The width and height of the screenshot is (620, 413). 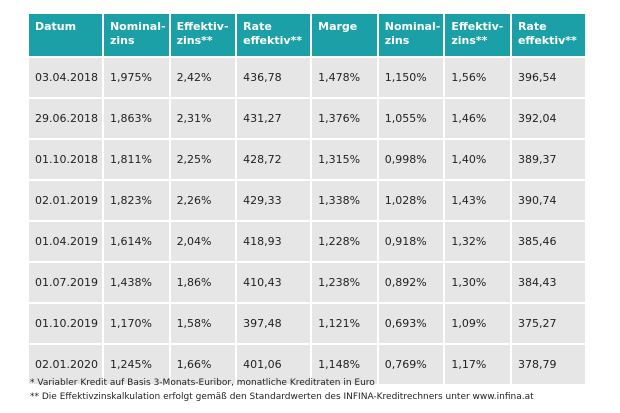 What do you see at coordinates (344, 159) in the screenshot?
I see `table-cell: 1,315%` at bounding box center [344, 159].